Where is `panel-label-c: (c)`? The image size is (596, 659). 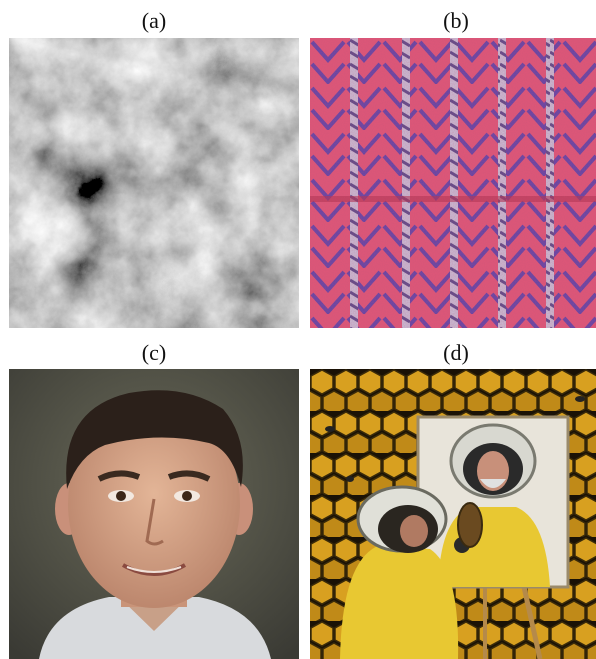 panel-label-c: (c) is located at coordinates (154, 352).